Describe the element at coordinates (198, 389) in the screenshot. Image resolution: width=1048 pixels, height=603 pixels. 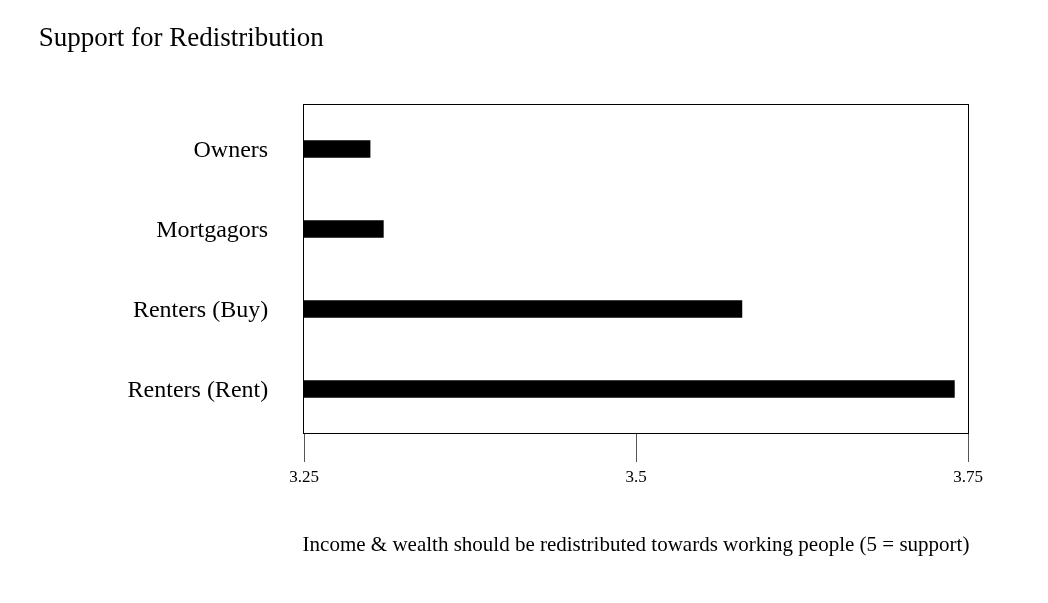
I see `y-tick-label: Renters (Rent)` at that location.